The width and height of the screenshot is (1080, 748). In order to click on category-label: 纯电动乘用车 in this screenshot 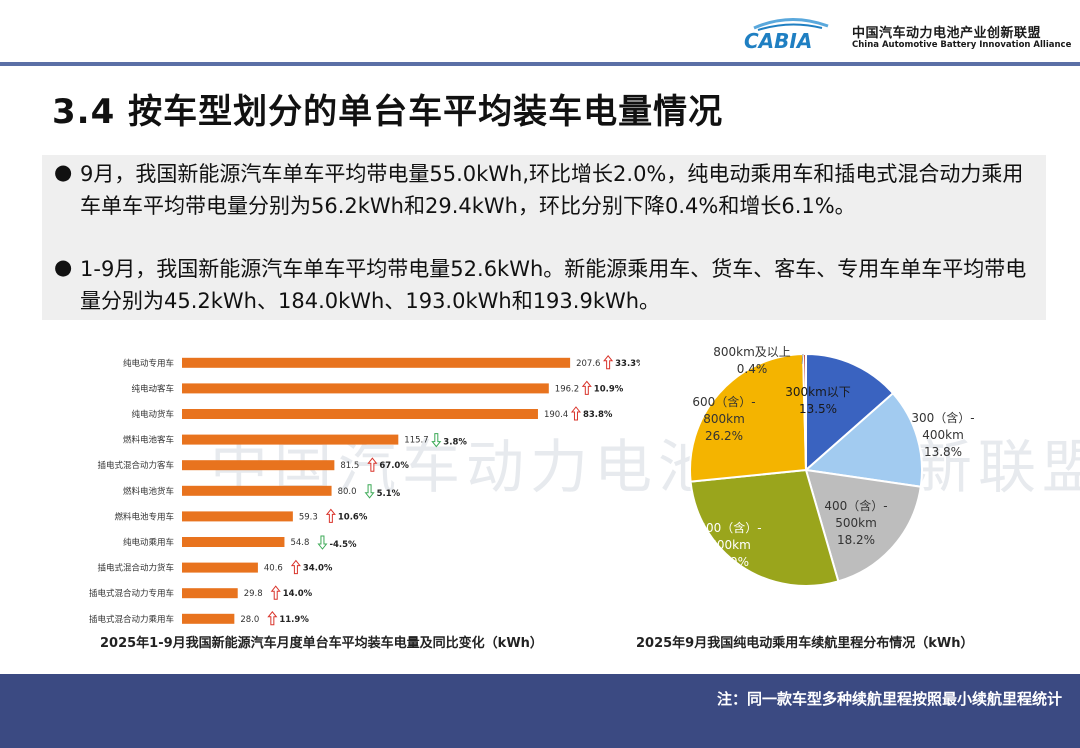, I will do `click(148, 542)`.